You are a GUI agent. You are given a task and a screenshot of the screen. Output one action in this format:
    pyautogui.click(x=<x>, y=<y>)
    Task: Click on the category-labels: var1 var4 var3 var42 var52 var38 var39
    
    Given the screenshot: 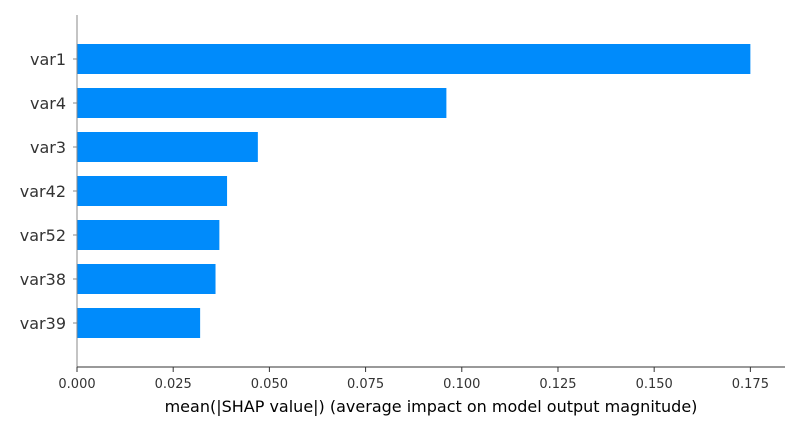 What is the action you would take?
    pyautogui.click(x=48, y=191)
    